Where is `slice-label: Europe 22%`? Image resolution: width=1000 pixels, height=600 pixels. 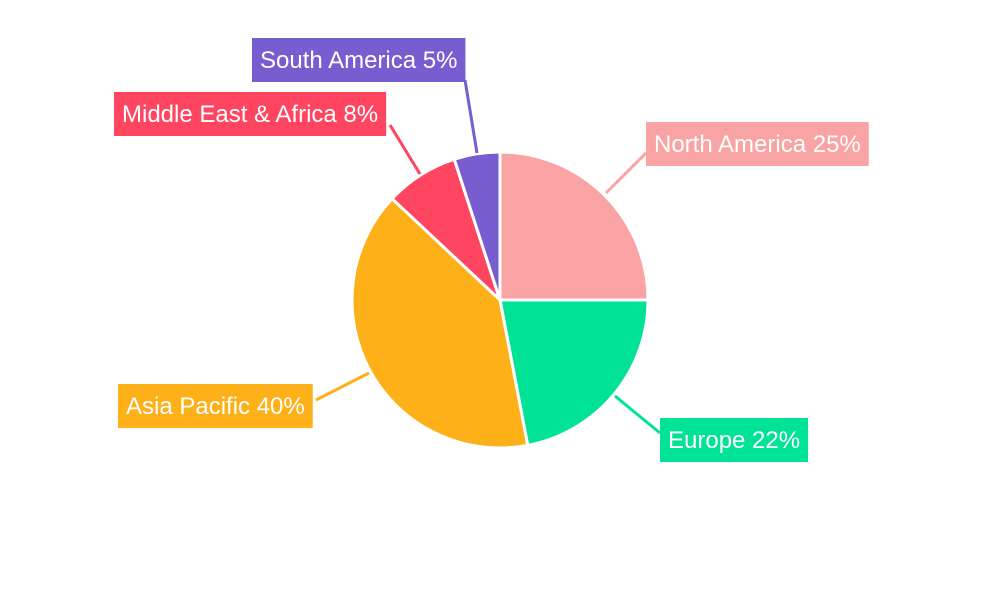
slice-label: Europe 22% is located at coordinates (734, 440).